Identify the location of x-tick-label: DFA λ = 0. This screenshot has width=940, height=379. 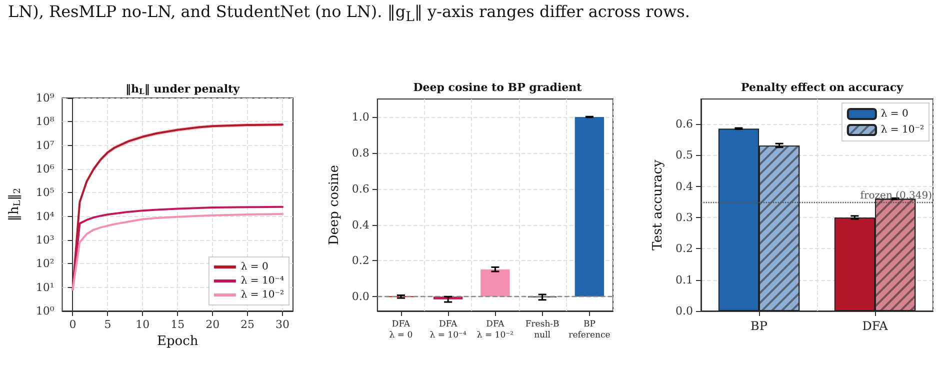
(401, 330).